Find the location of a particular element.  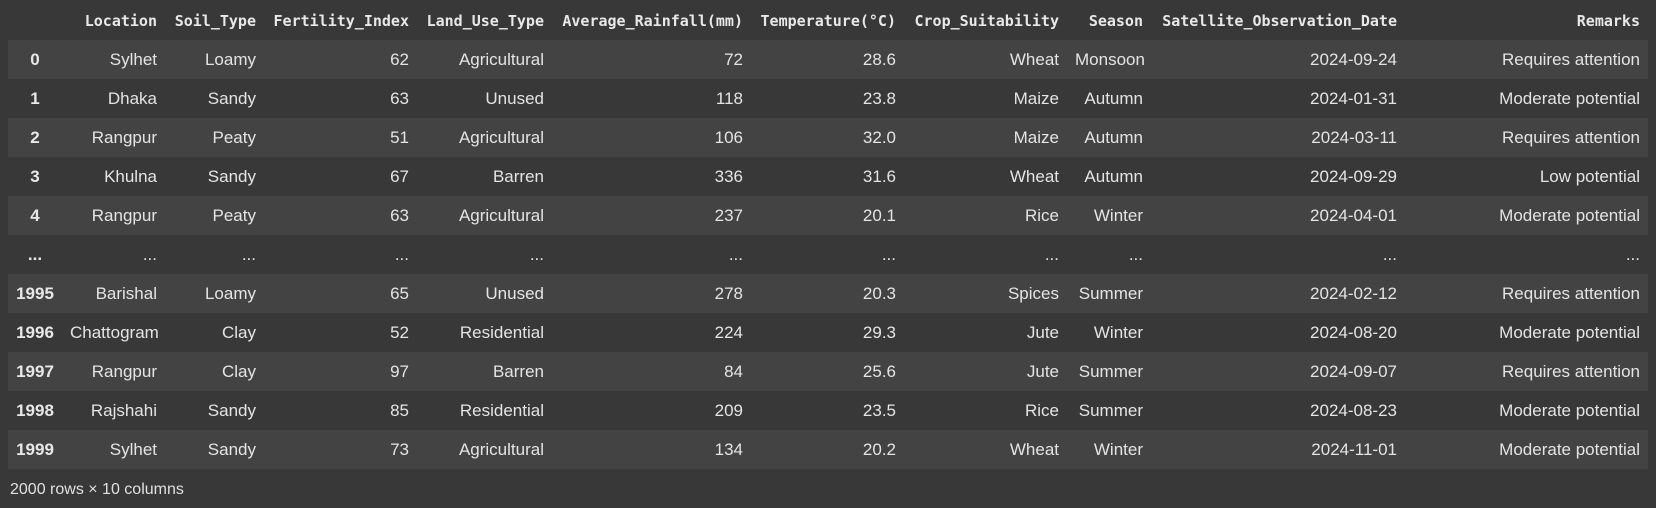

column-header: Fertility_Index is located at coordinates (341, 21).